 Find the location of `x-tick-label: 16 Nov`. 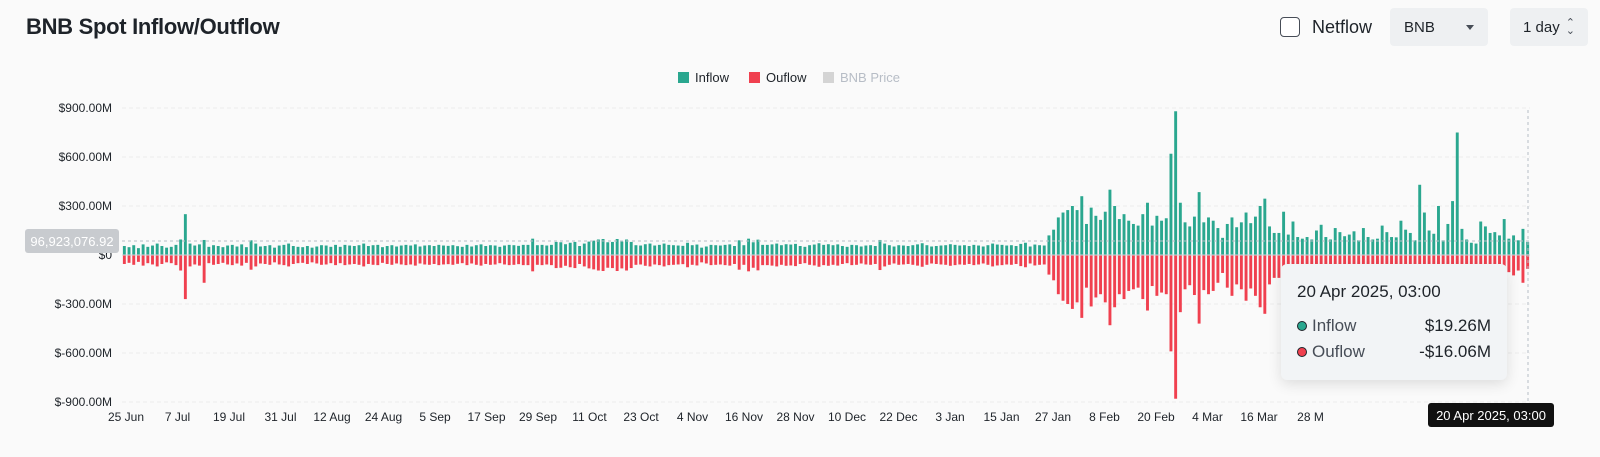

x-tick-label: 16 Nov is located at coordinates (744, 417).